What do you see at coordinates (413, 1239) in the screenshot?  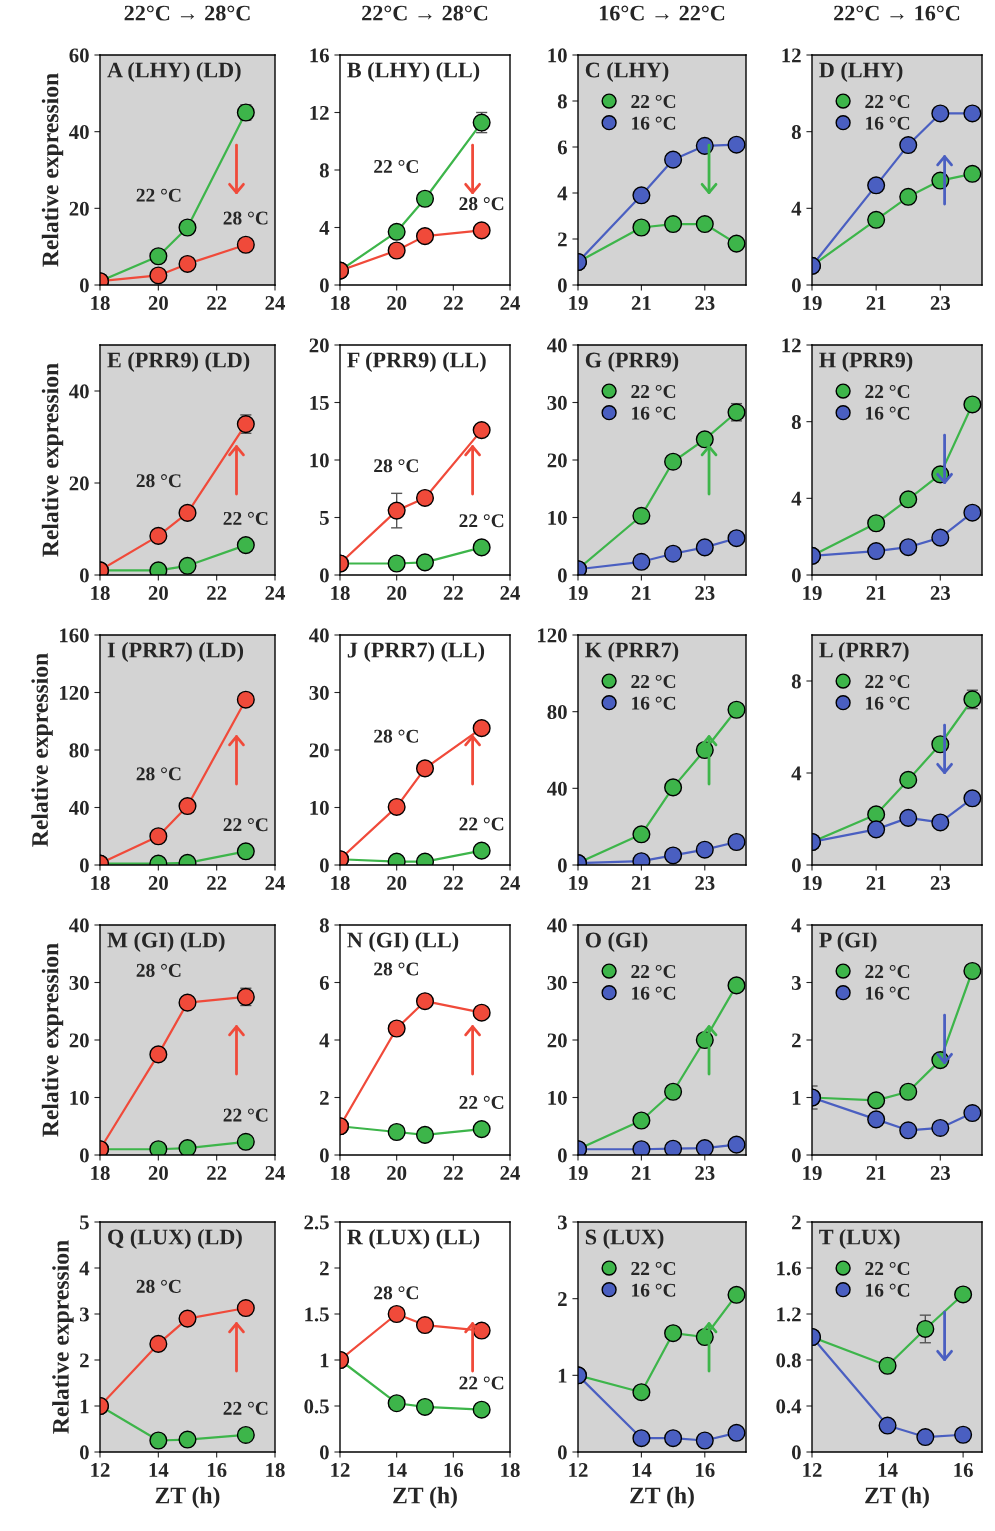 I see `chart-title: R (LUX) (LL)` at bounding box center [413, 1239].